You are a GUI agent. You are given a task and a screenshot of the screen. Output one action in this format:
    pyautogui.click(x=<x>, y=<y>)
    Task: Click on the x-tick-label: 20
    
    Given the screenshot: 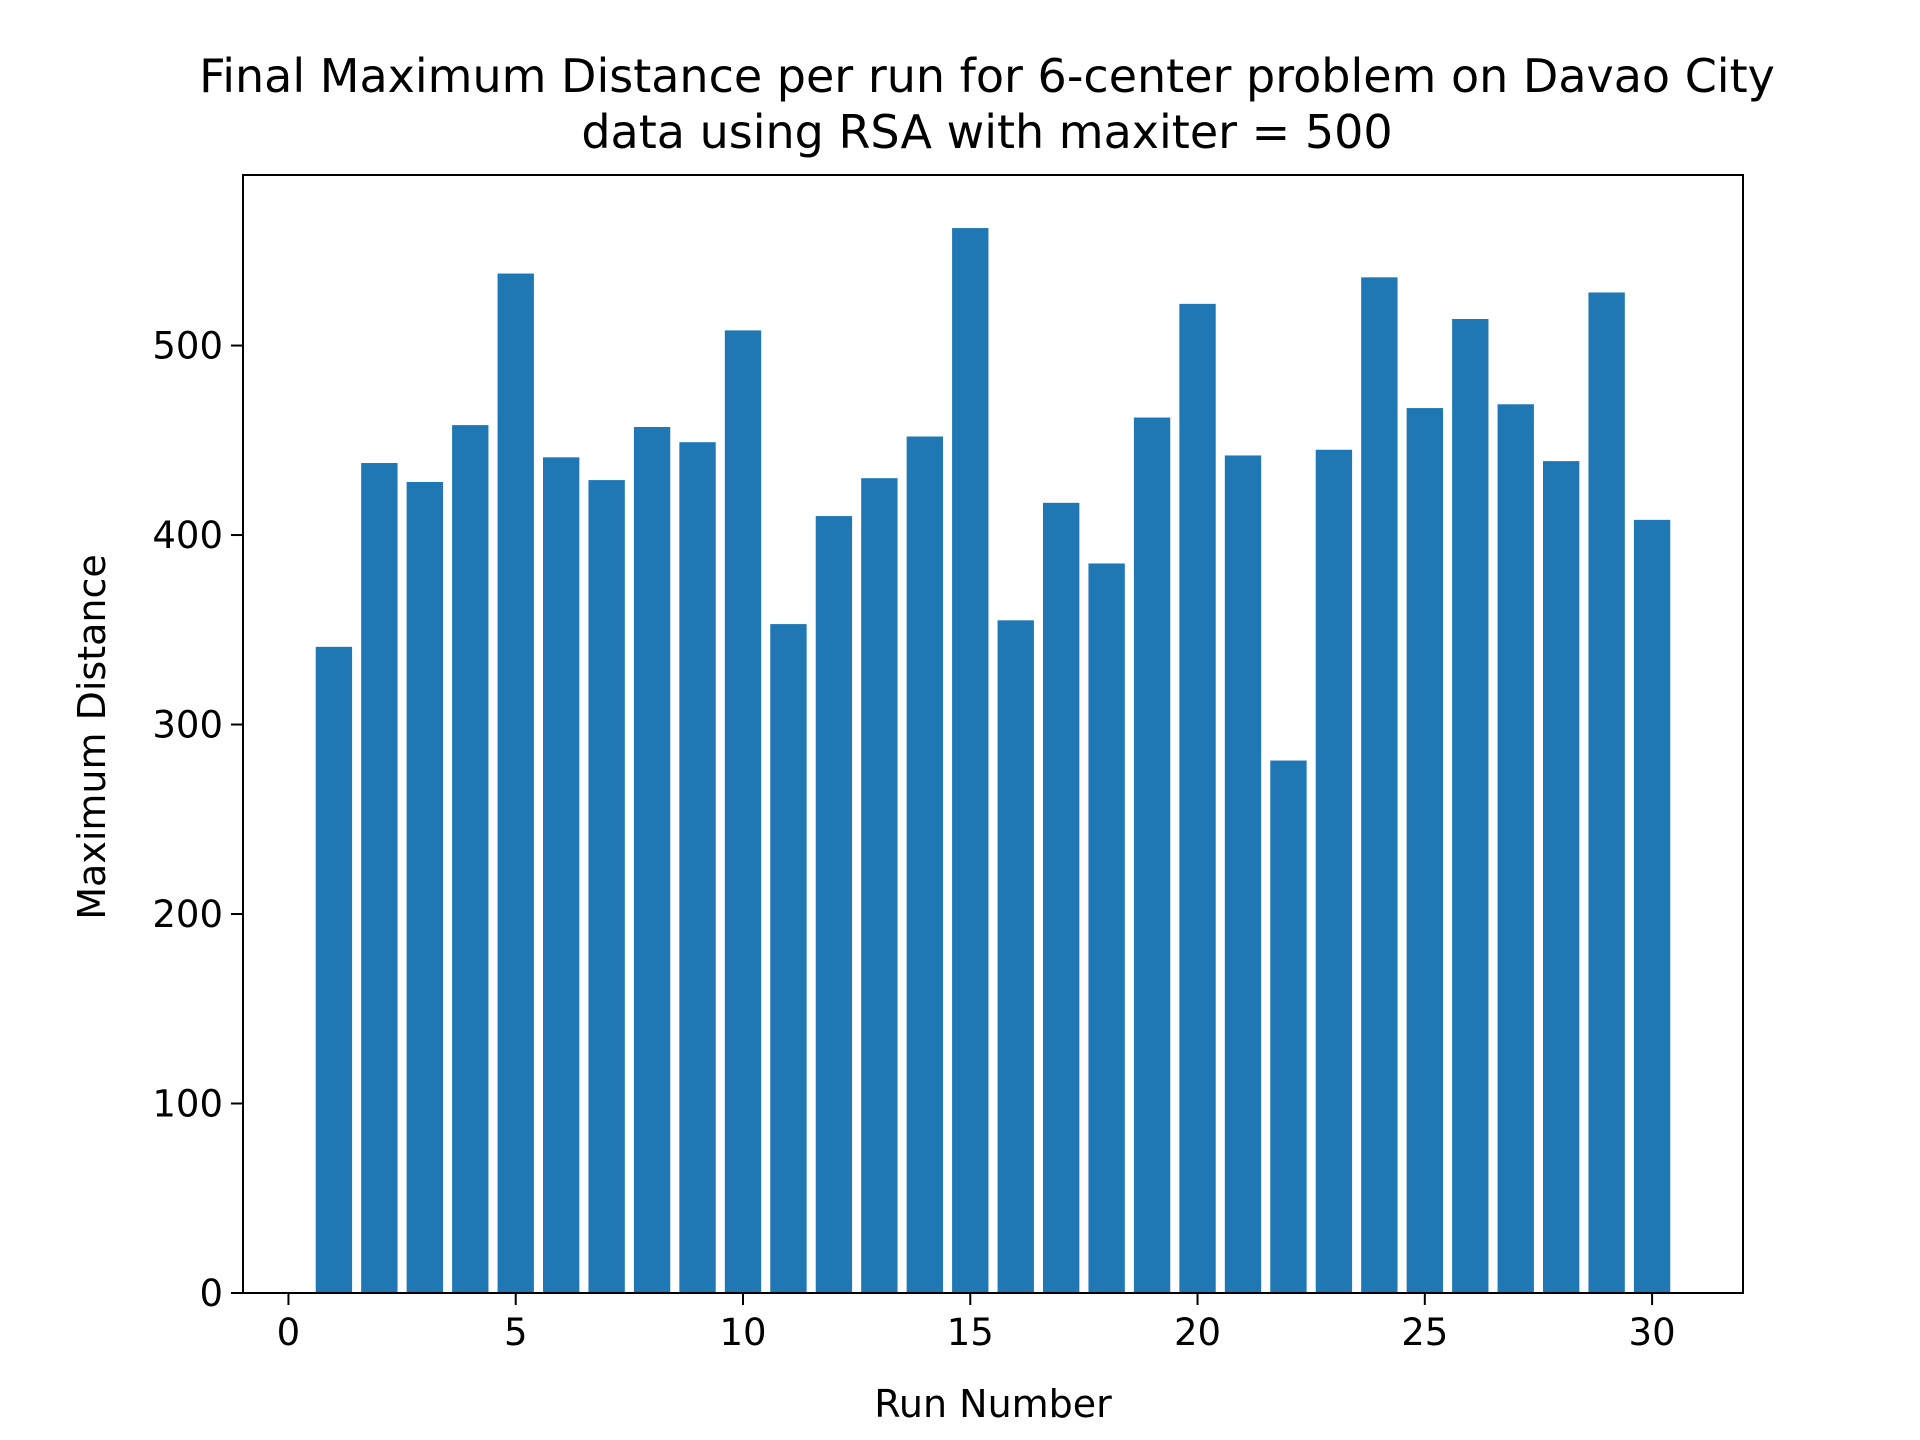 What is the action you would take?
    pyautogui.click(x=1197, y=1332)
    